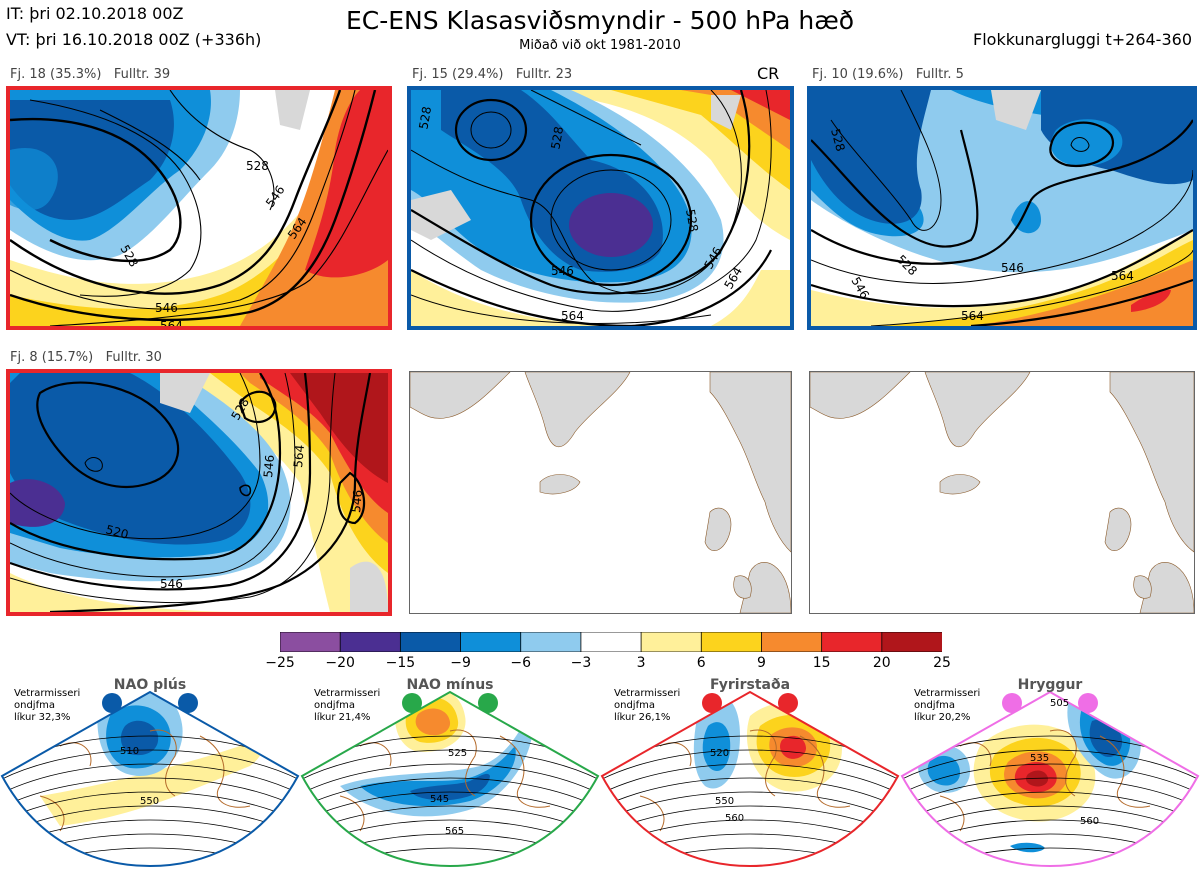 The height and width of the screenshot is (871, 1200). Describe the element at coordinates (521, 663) in the screenshot. I see `colorbar-tick-label: −6` at that location.